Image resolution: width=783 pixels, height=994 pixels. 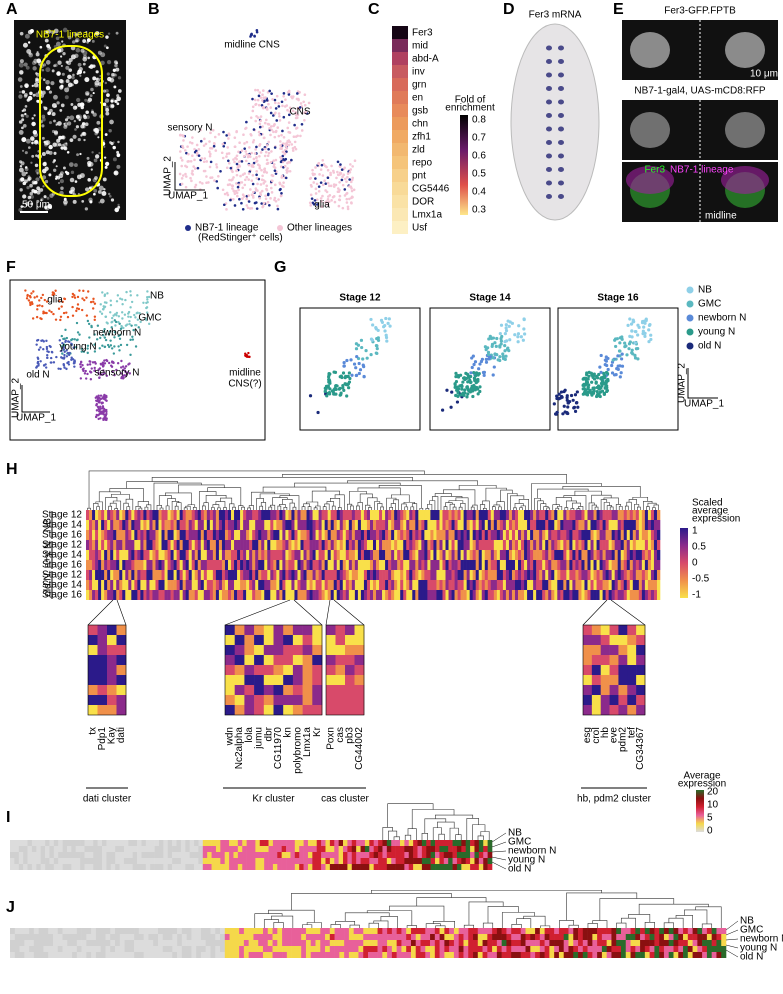 I want to click on gene-label: esg, so click(x=587, y=735).